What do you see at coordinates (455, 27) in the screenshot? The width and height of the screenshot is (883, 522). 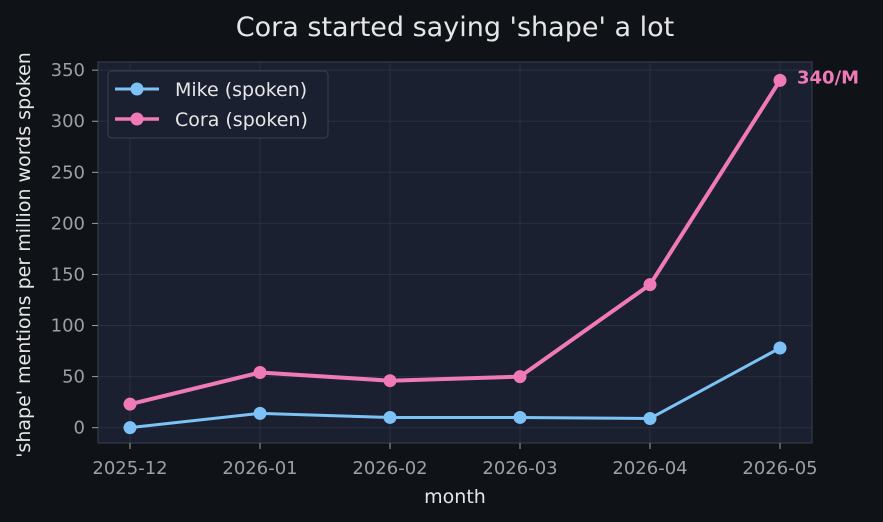 I see `chart-title: Cora started saying 'shape' a lot` at bounding box center [455, 27].